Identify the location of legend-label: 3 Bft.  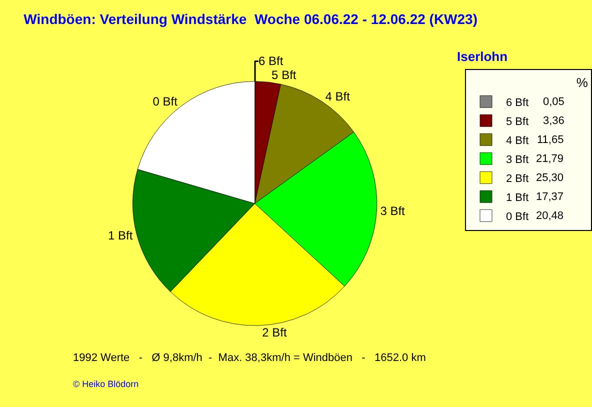
(517, 160).